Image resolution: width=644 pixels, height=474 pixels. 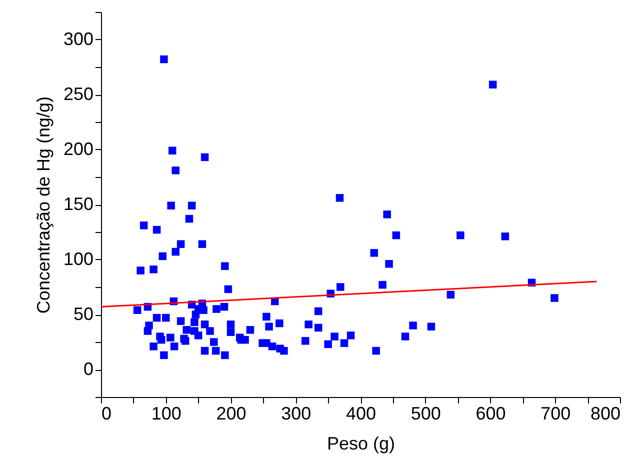 I want to click on y-tick-label: 150, so click(x=78, y=204).